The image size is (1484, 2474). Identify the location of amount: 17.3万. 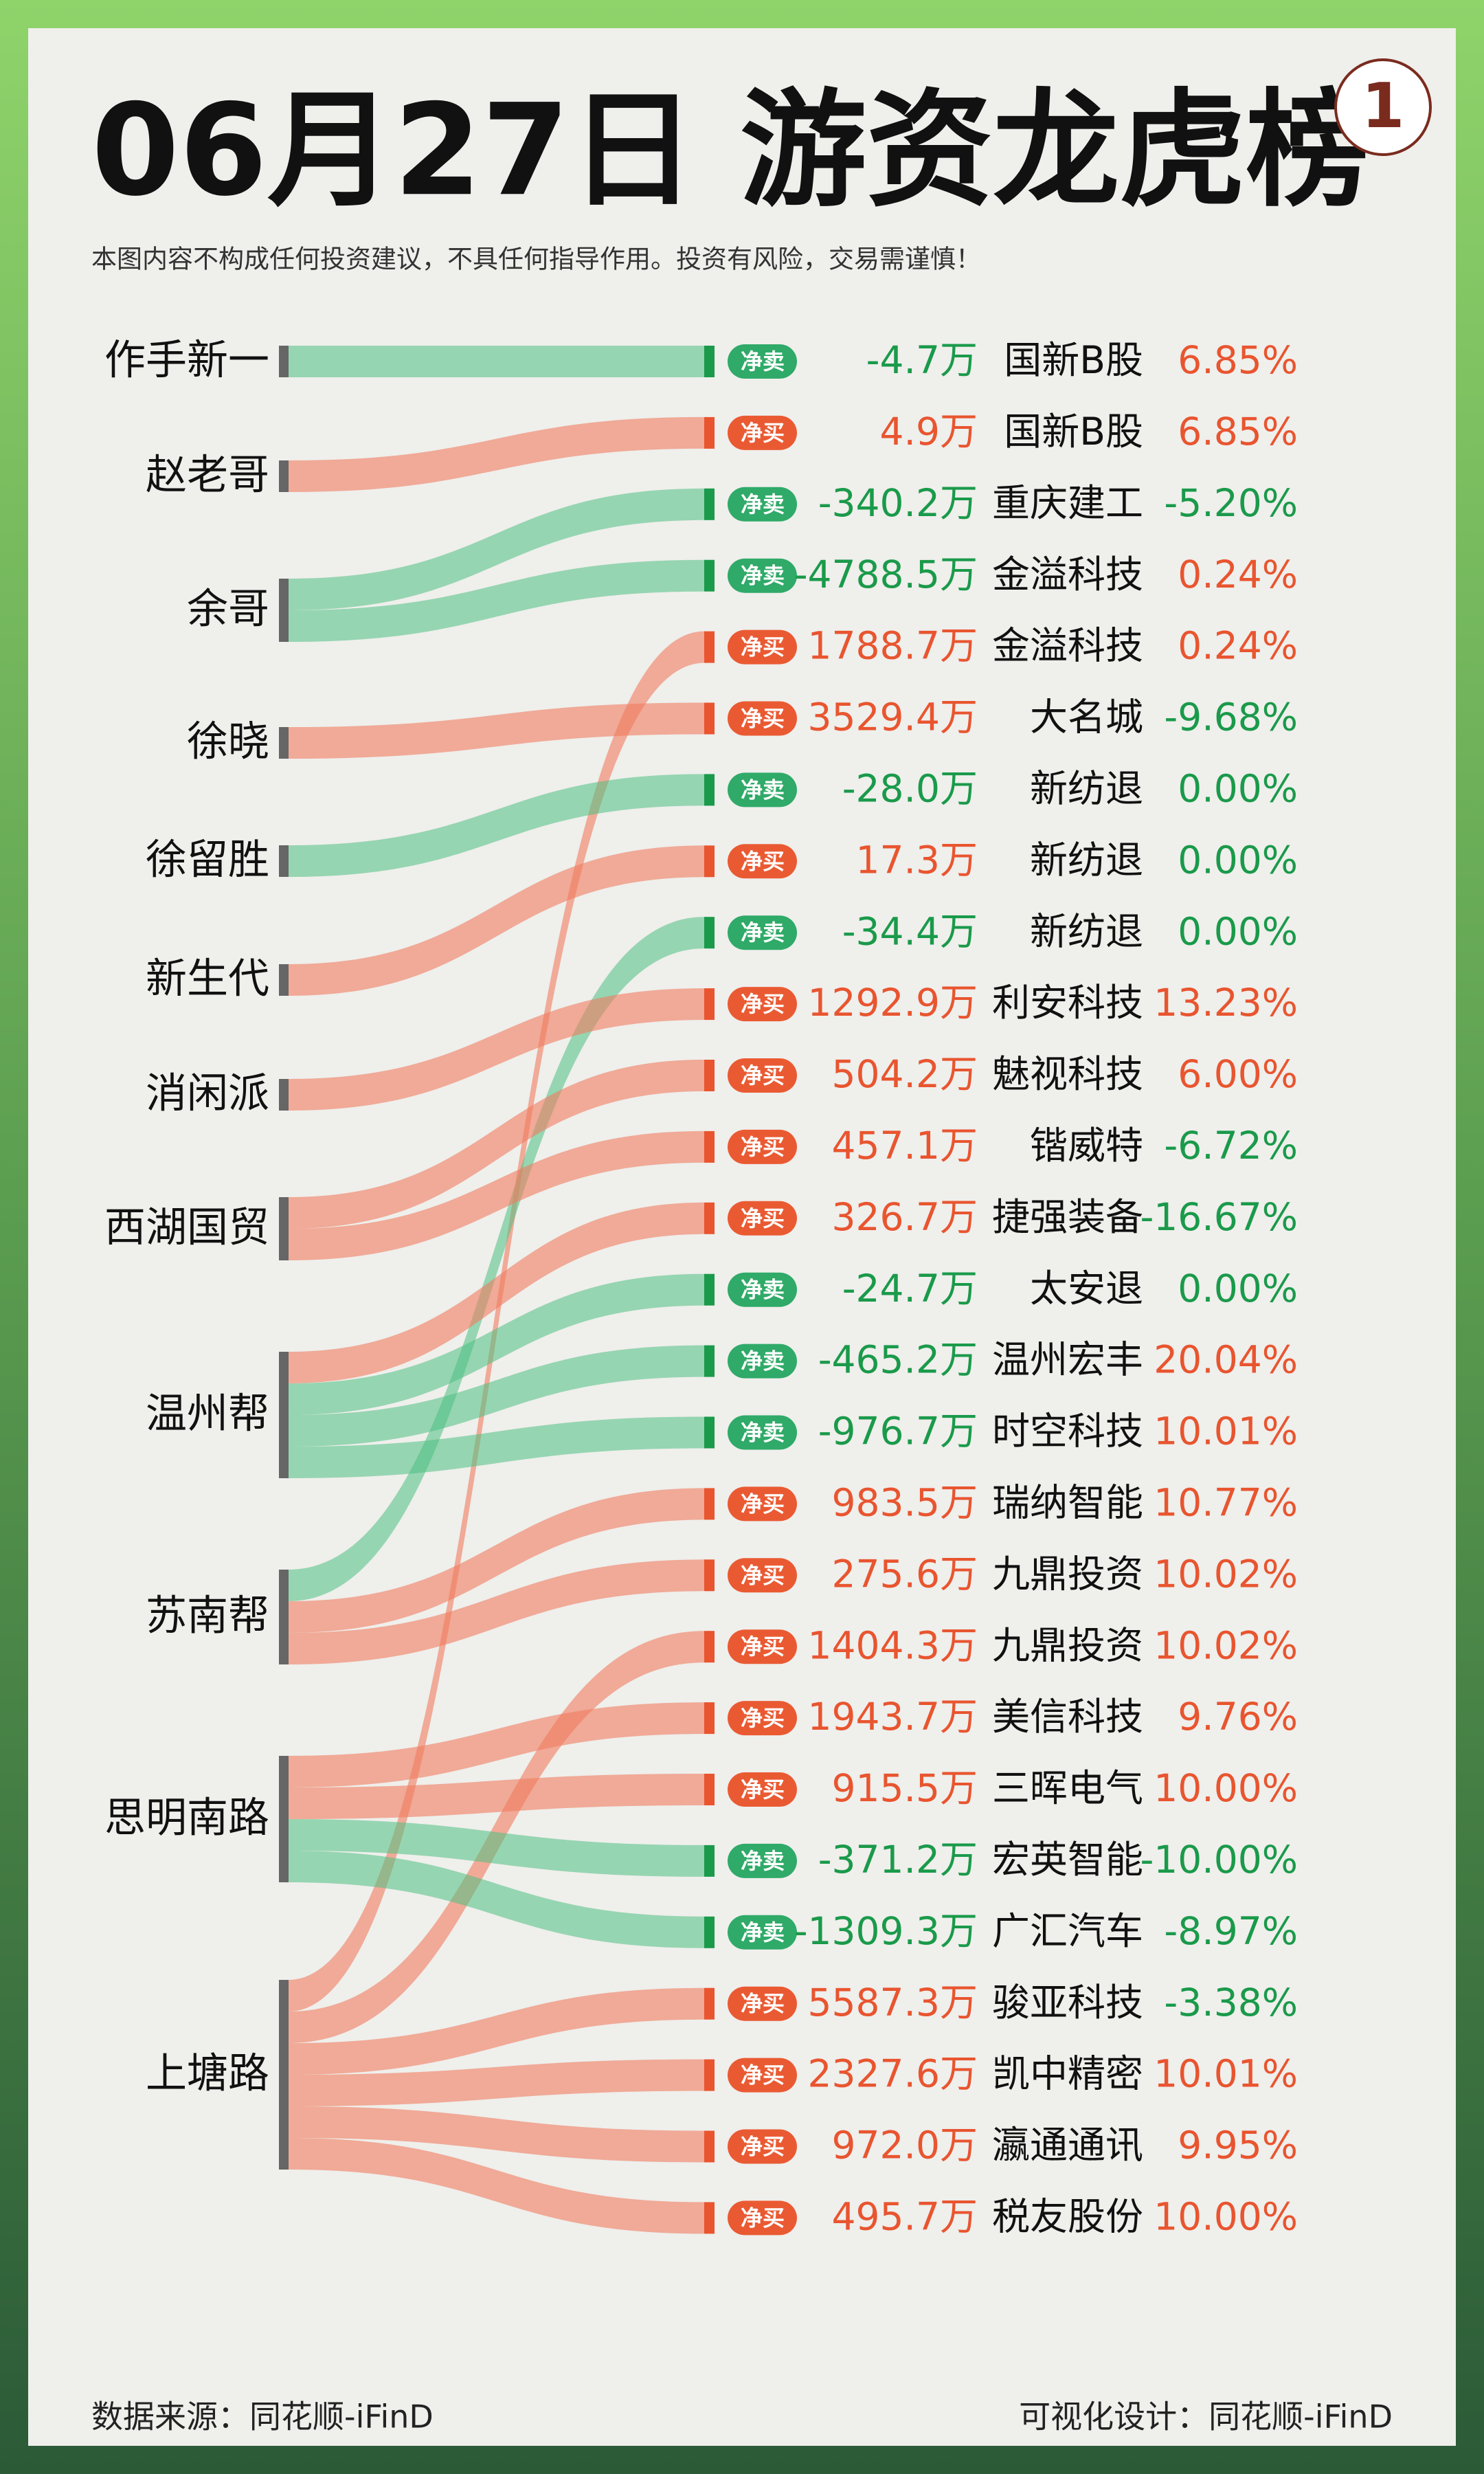
(917, 860).